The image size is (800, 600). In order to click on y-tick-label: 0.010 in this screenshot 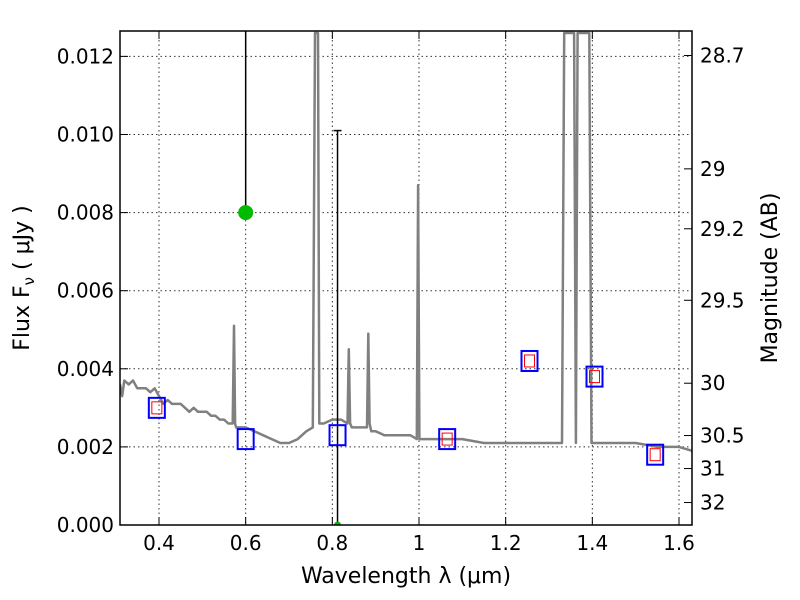, I will do `click(85, 134)`.